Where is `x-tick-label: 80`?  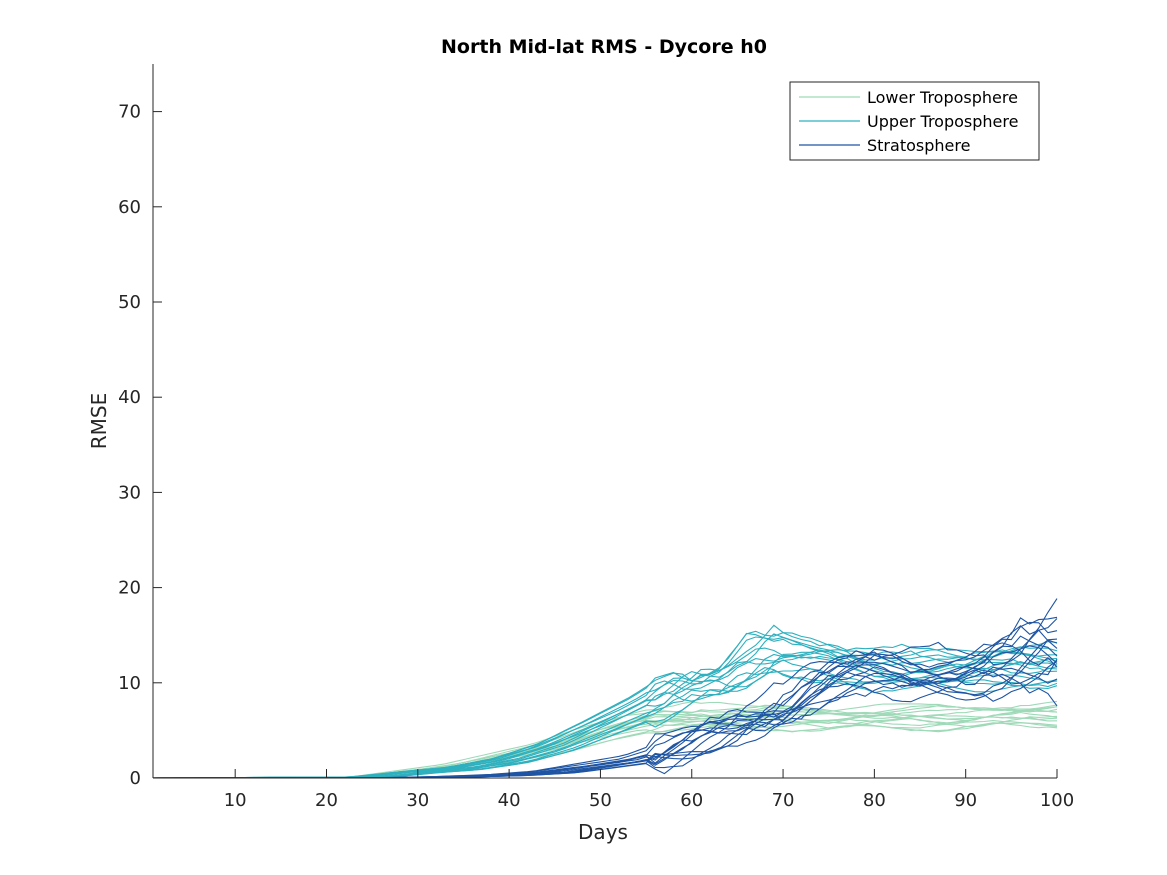
x-tick-label: 80 is located at coordinates (874, 800).